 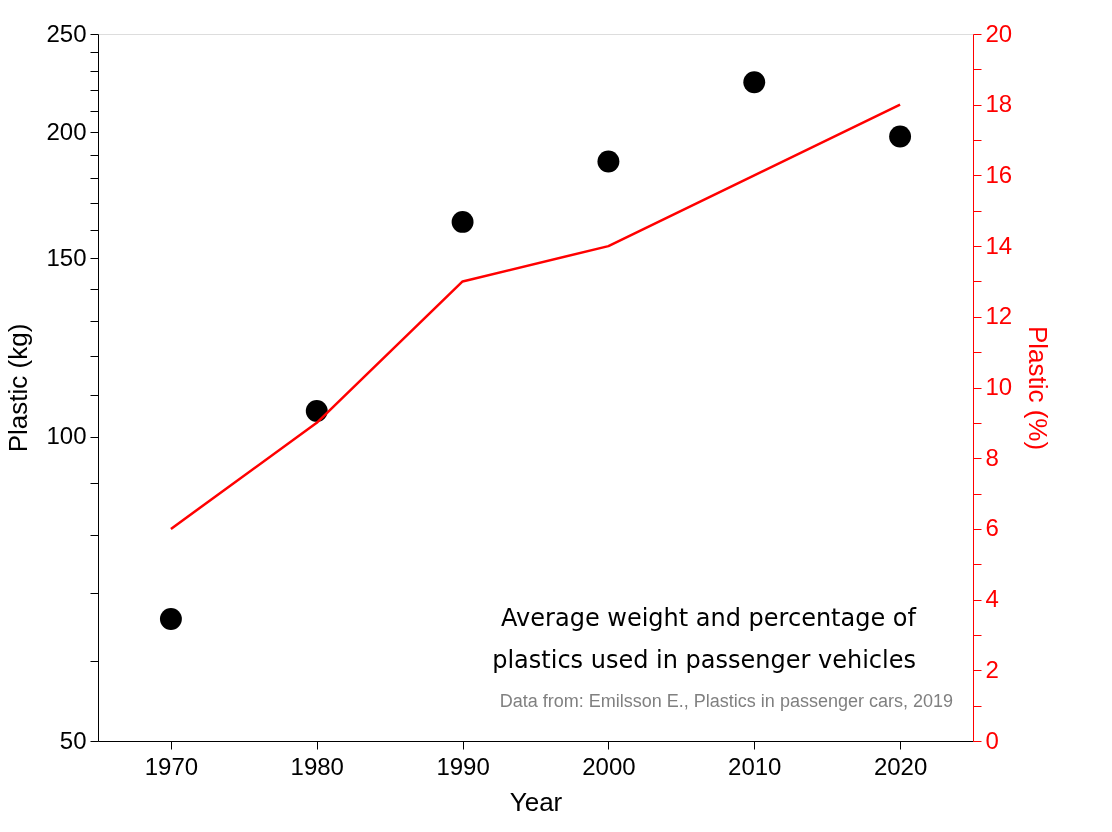 I want to click on y2-tick-label: 16, so click(x=999, y=174).